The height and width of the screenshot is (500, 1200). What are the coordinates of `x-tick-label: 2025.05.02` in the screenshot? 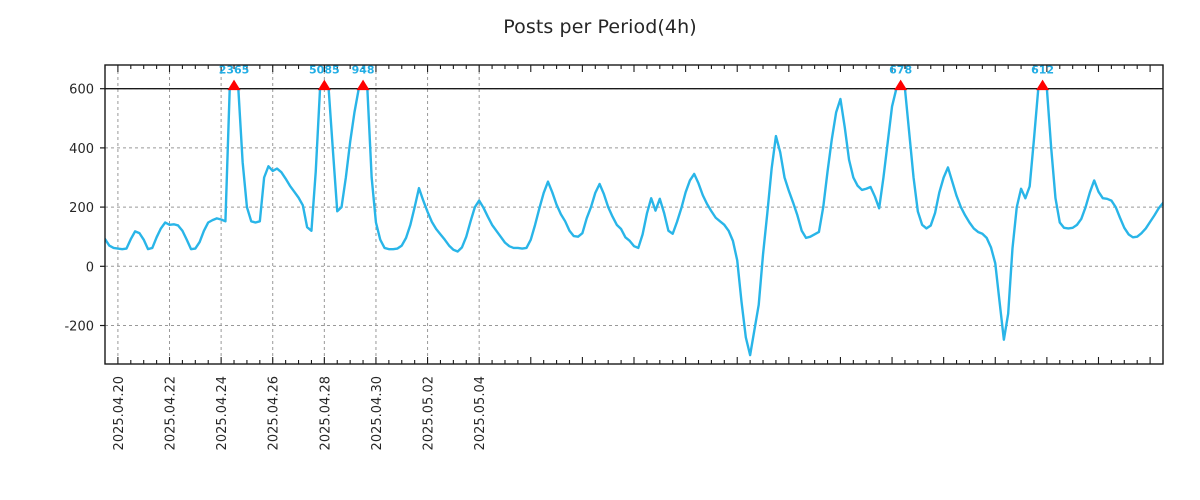 It's located at (429, 413).